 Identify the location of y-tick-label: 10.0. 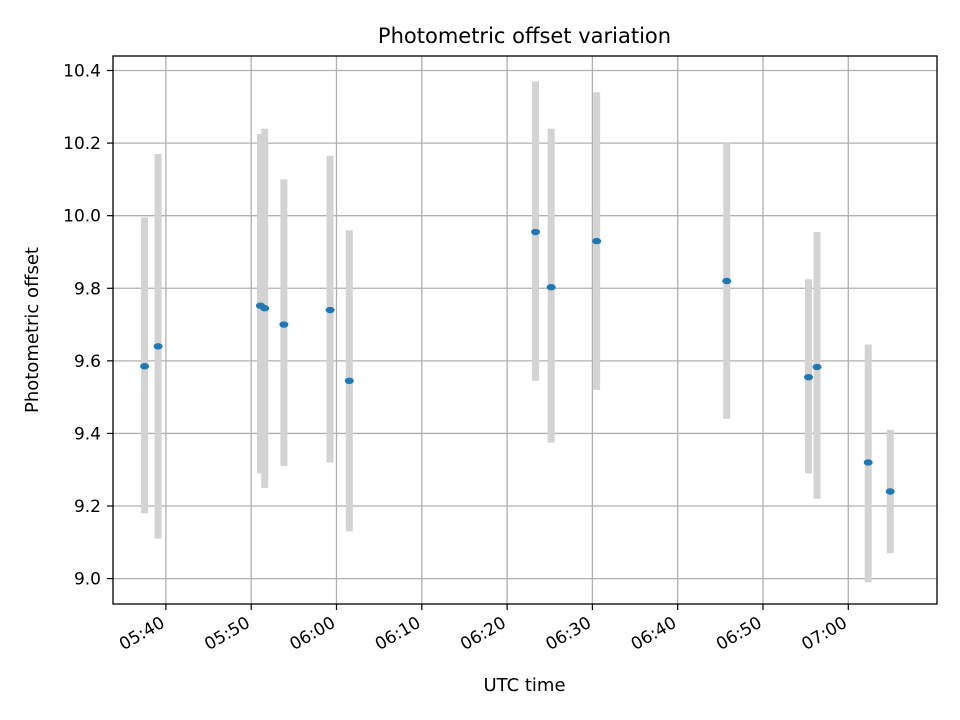
(82, 217).